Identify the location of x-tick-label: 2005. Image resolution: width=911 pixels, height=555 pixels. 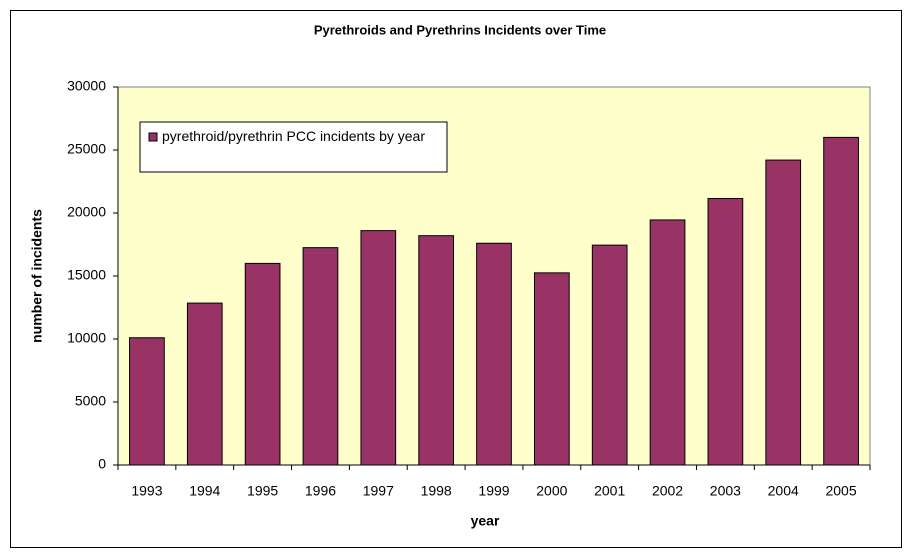
(840, 491).